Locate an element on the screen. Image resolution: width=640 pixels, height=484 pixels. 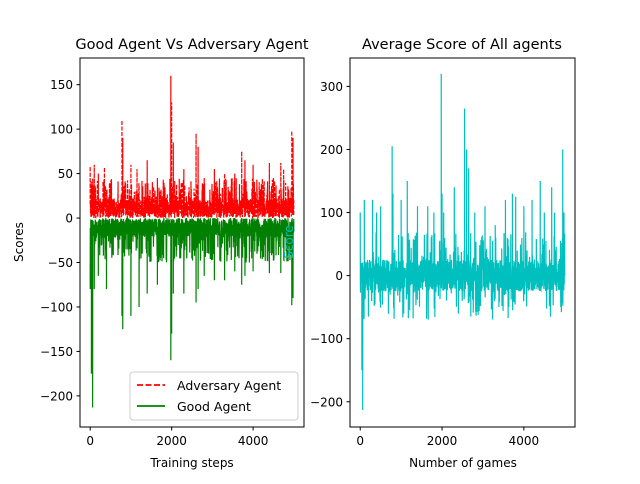
y-tick-label: 300 is located at coordinates (331, 87).